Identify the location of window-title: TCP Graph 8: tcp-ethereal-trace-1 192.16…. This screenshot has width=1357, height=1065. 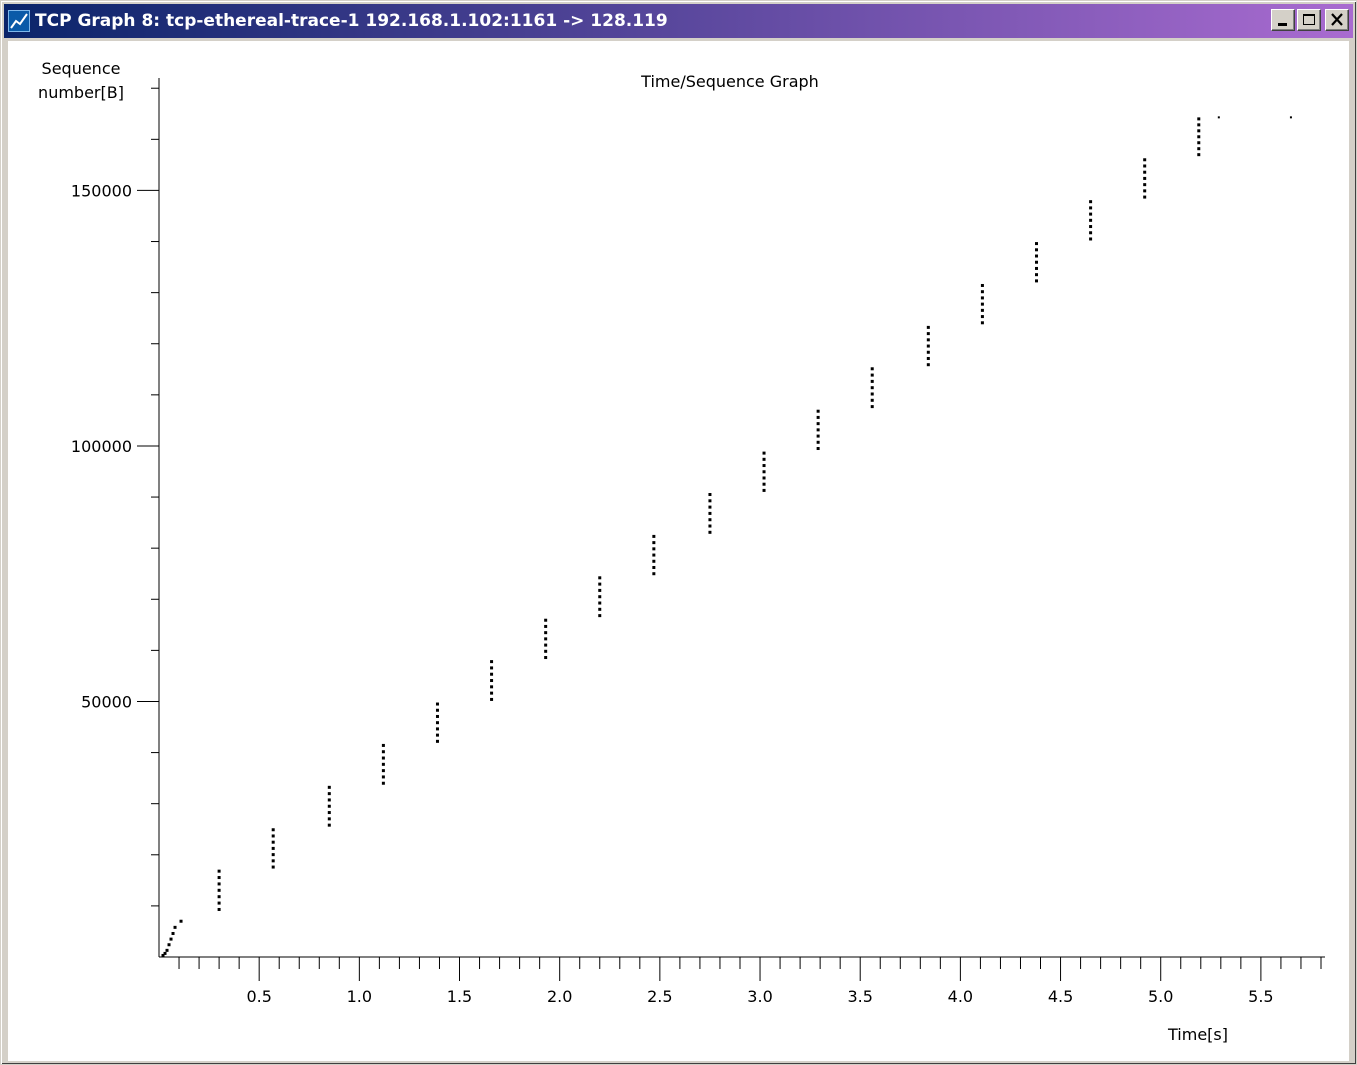
(351, 21).